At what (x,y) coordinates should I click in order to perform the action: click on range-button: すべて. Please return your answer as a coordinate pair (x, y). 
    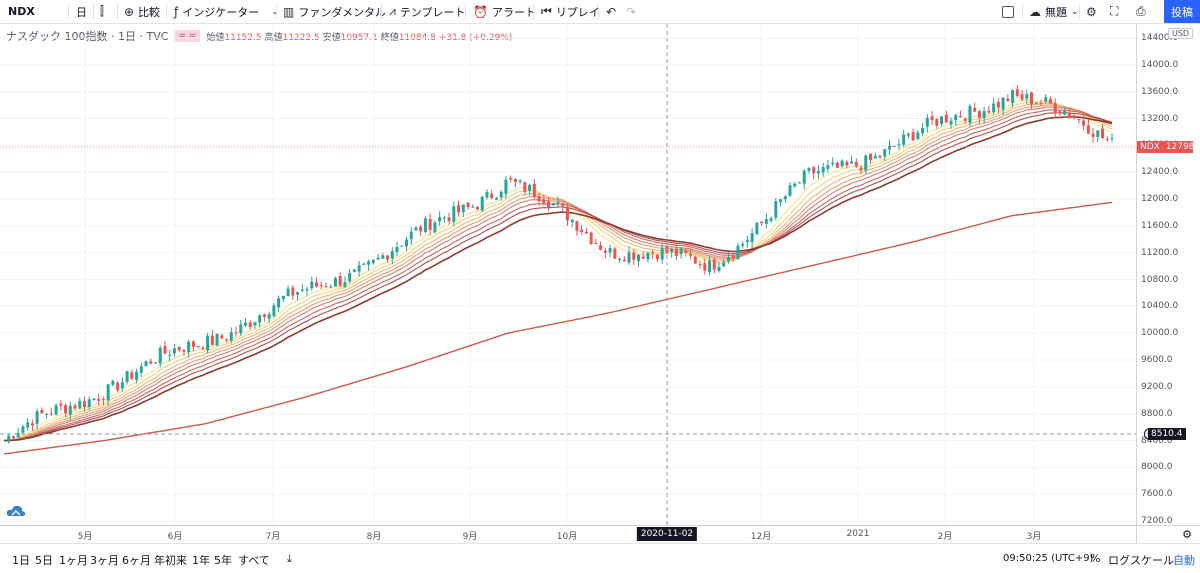
    Looking at the image, I should click on (254, 560).